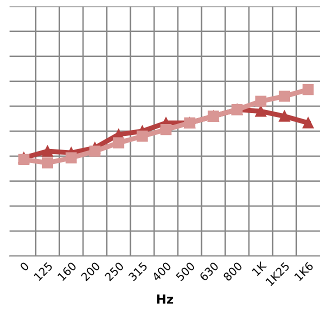 This screenshot has height=320, width=320. What do you see at coordinates (209, 272) in the screenshot?
I see `x-tick-label: 630` at bounding box center [209, 272].